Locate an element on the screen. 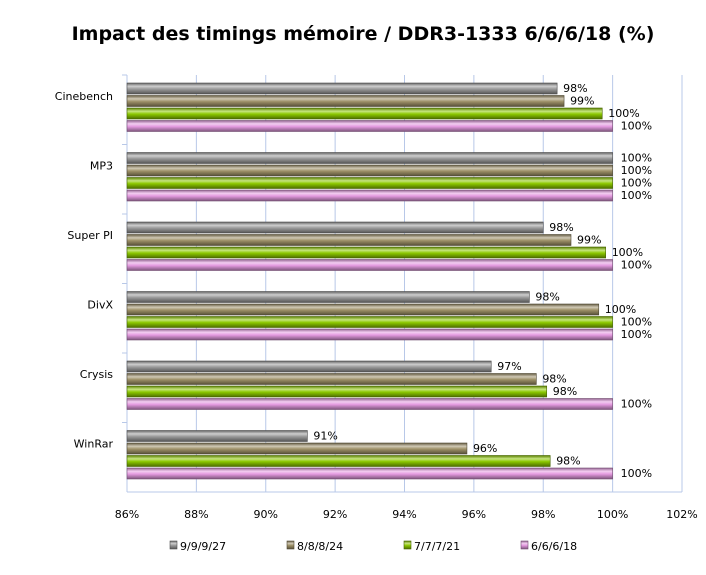 Image resolution: width=706 pixels, height=575 pixels. category-label: Super PI is located at coordinates (90, 235).